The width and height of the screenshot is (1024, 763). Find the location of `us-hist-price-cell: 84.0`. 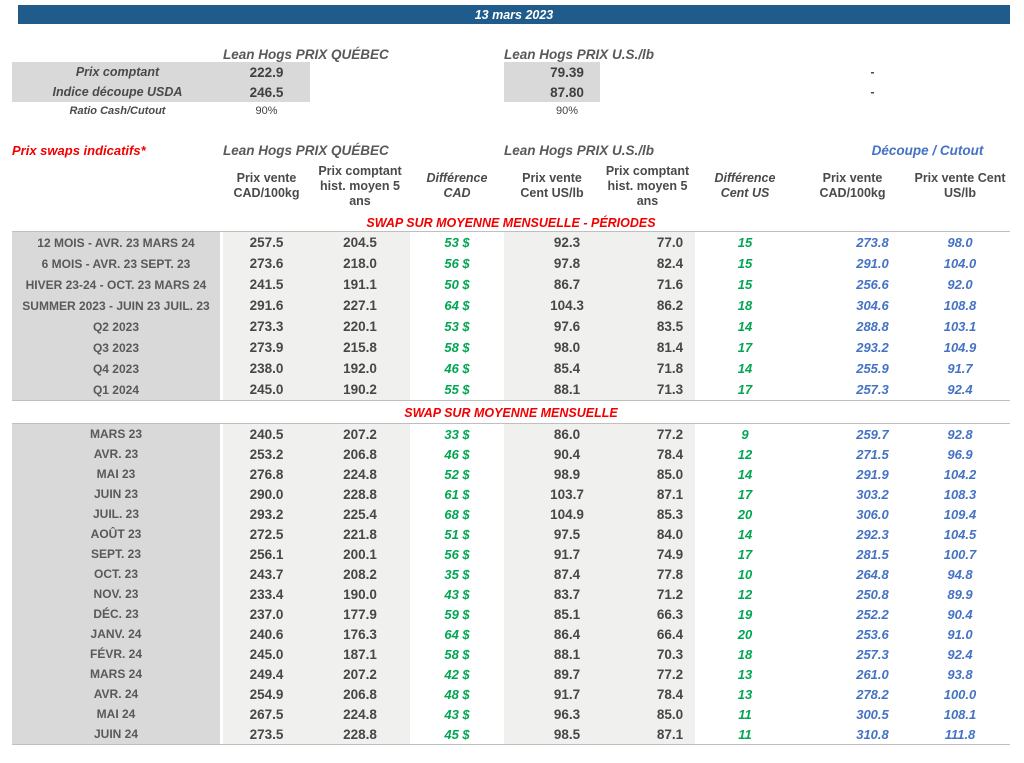

us-hist-price-cell: 84.0 is located at coordinates (647, 534).